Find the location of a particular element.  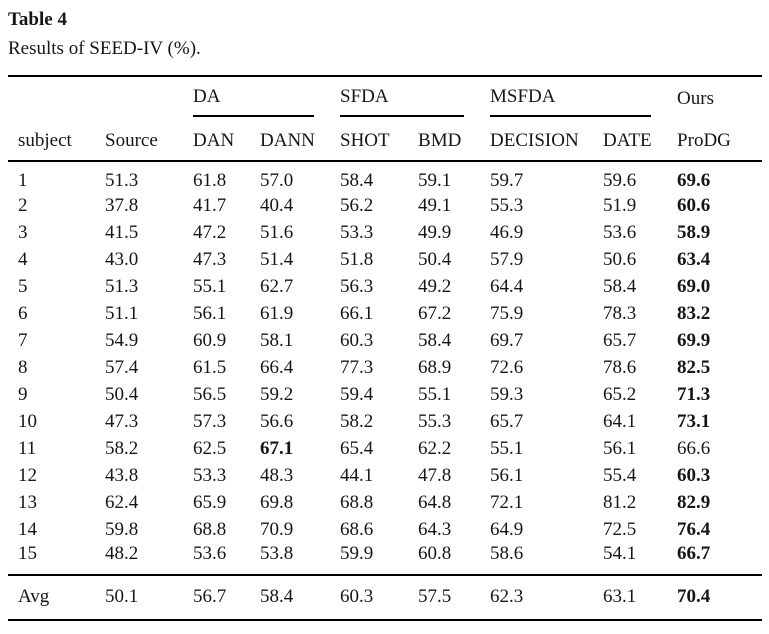

cell-decision-10: 65.7 is located at coordinates (507, 421).